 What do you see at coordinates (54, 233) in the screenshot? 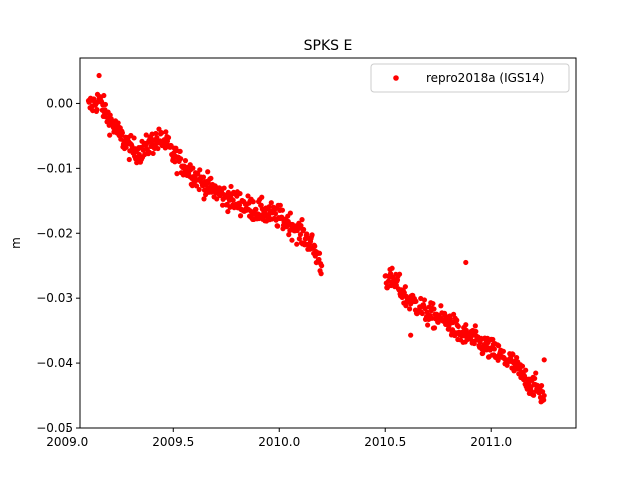
I see `y-tick-label: −0.02` at bounding box center [54, 233].